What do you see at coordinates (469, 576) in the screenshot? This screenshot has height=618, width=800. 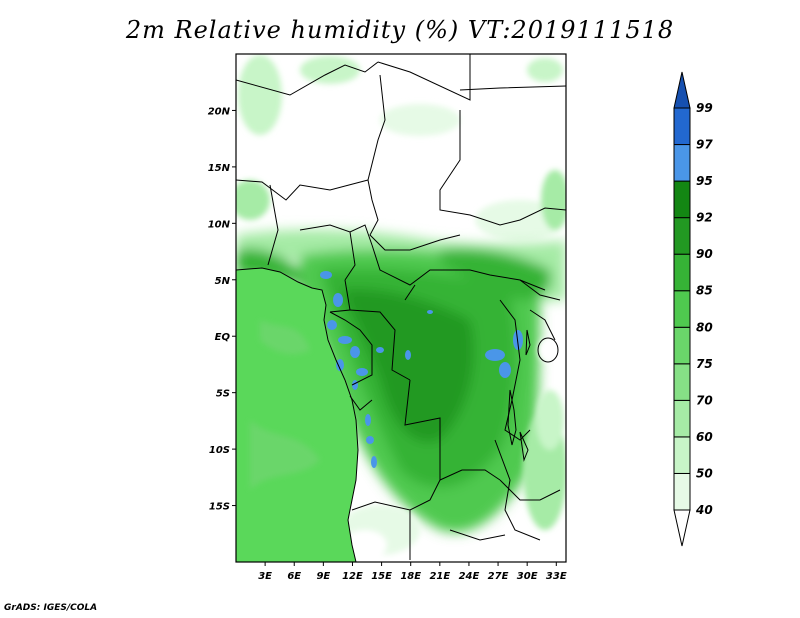 I see `lon-tick-label: 24E` at bounding box center [469, 576].